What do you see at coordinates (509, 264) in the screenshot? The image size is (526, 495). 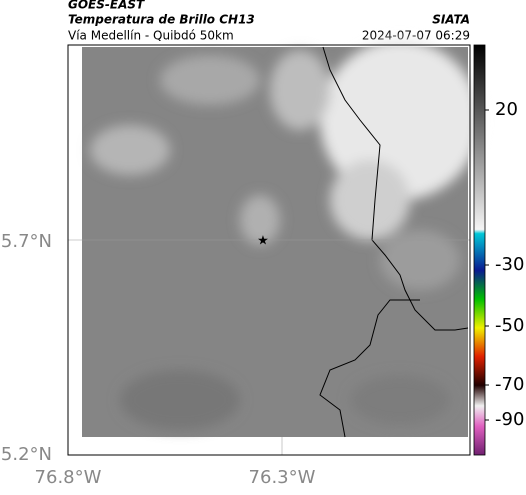 I see `colorbar-tick-label: -30` at bounding box center [509, 264].